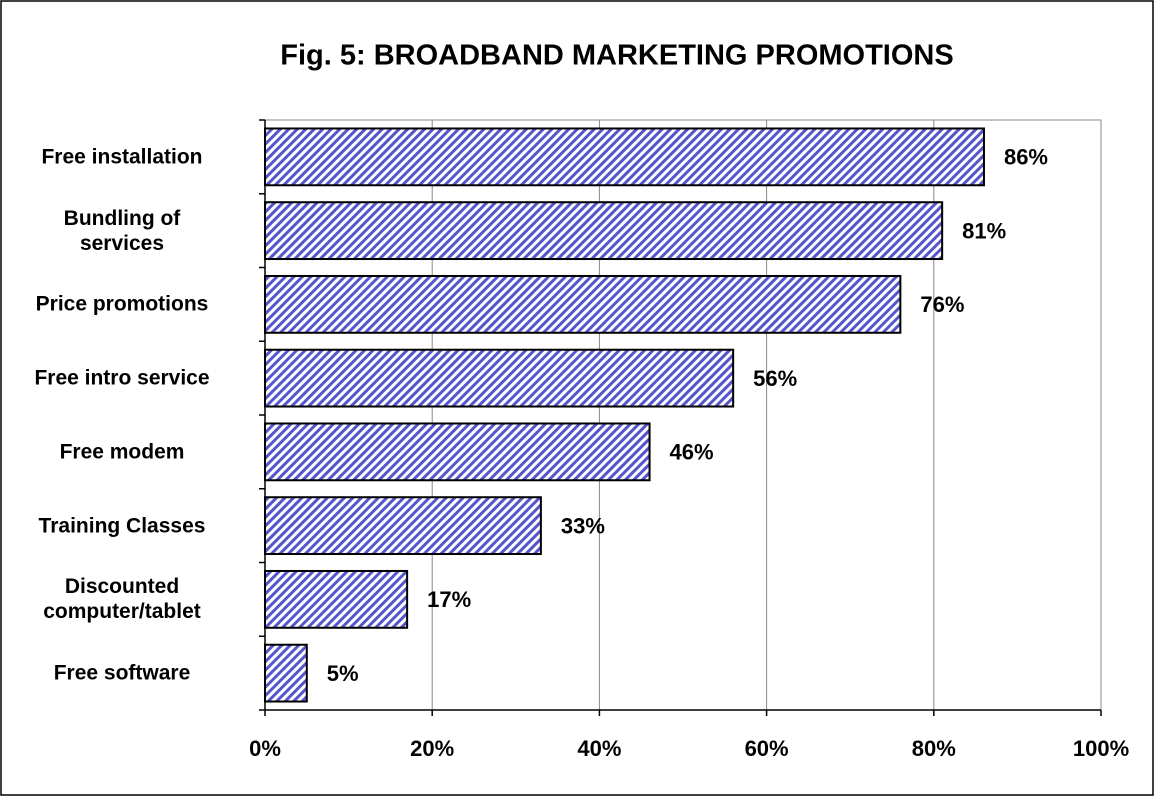  What do you see at coordinates (616, 56) in the screenshot?
I see `chart-title: Fig. 5: BROADBAND MARKETING PROMOTIONS` at bounding box center [616, 56].